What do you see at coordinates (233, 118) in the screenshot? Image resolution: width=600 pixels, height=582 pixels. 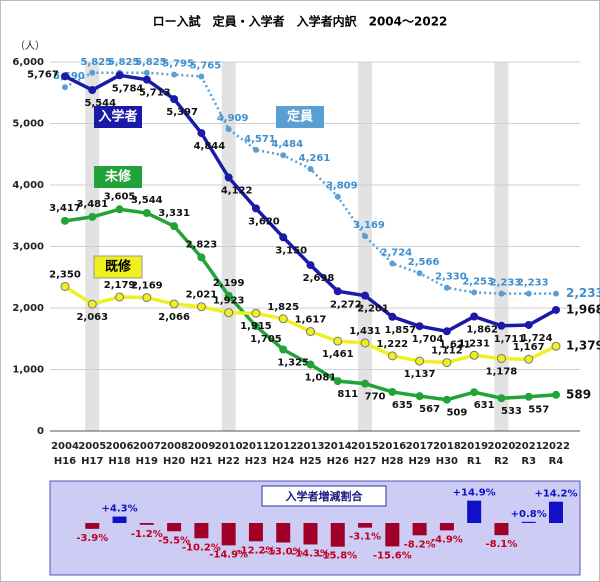 I see `data-label: 4,909` at bounding box center [233, 118].